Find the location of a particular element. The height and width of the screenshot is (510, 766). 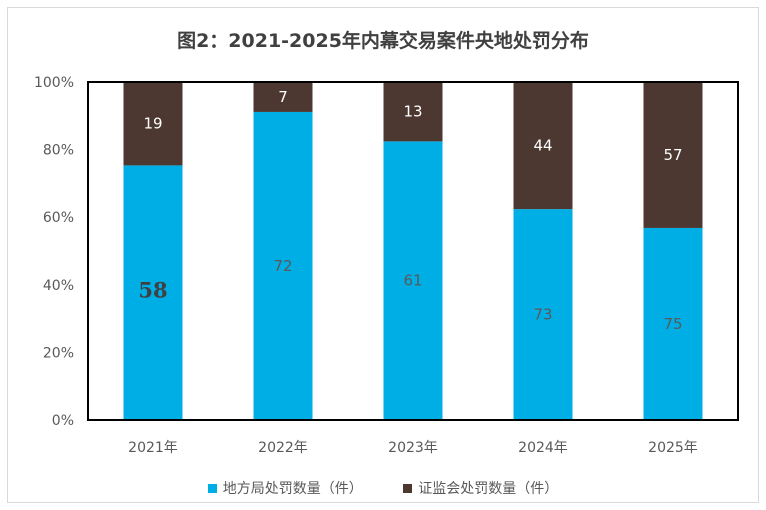

legend-item-local: 地方局处罚数量（件） is located at coordinates (285, 488).